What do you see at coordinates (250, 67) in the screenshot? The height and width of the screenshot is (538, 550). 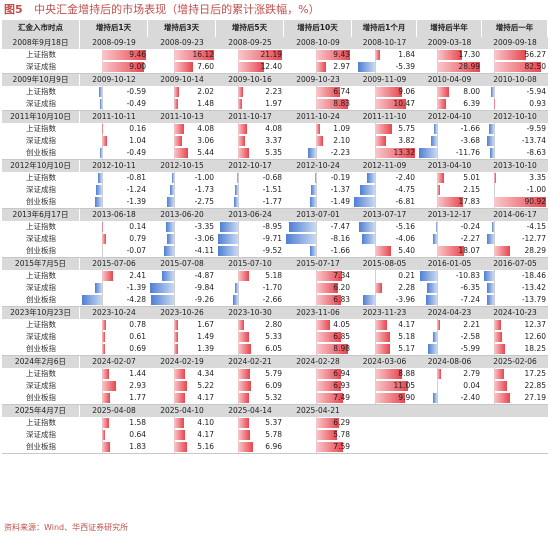 I see `return-cell: 12.40` at bounding box center [250, 67].